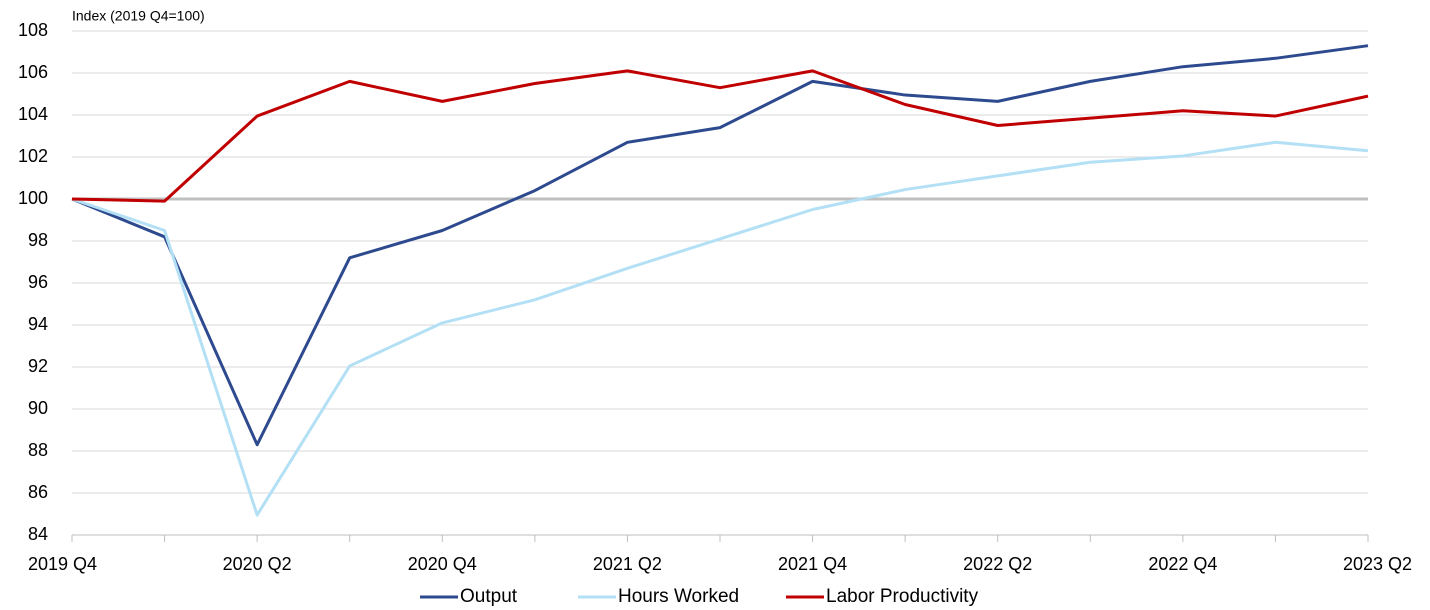 The height and width of the screenshot is (610, 1430). Describe the element at coordinates (627, 564) in the screenshot. I see `x-tick-label: 2021 Q2` at that location.